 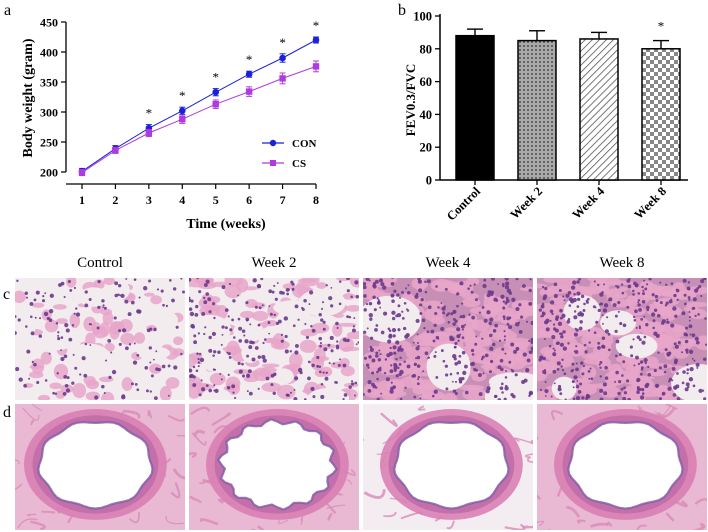 I want to click on chart-b-ytick-label: 40, so click(x=426, y=115).